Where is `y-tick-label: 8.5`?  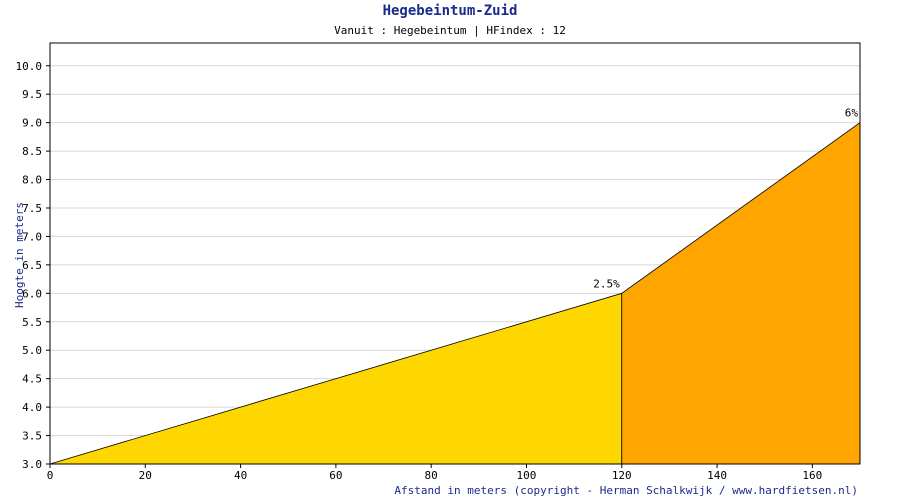
y-tick-label: 8.5 is located at coordinates (32, 151).